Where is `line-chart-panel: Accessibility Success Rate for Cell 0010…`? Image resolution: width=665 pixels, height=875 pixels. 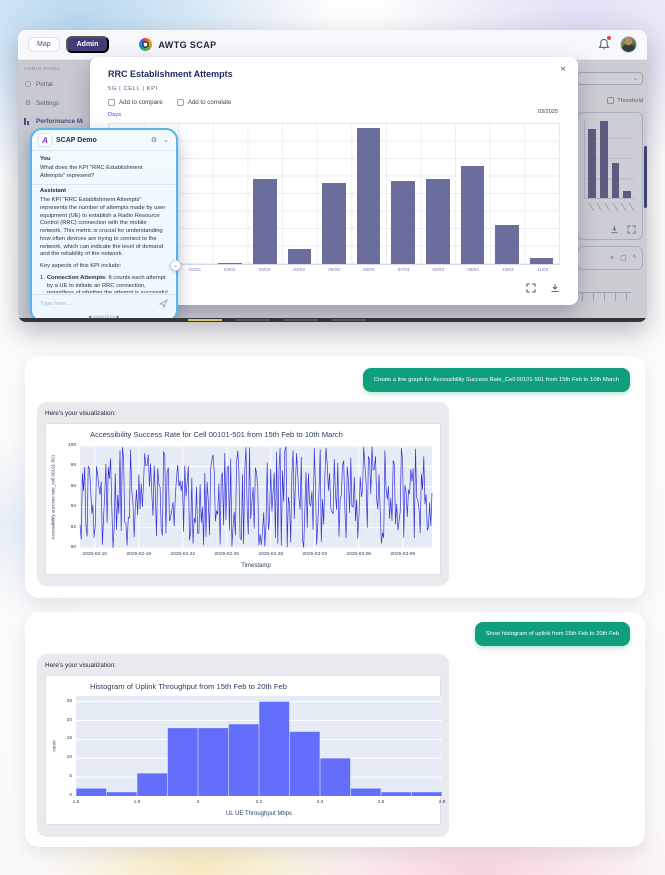 line-chart-panel: Accessibility Success Rate for Cell 0010… is located at coordinates (243, 499).